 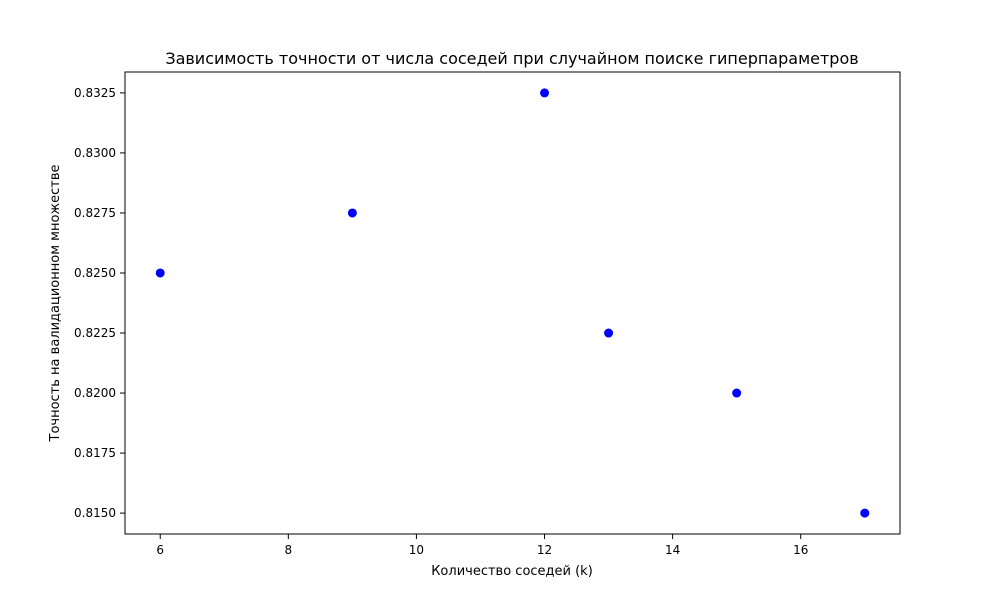 I want to click on y-tick-label: 0.8175, so click(x=95, y=453).